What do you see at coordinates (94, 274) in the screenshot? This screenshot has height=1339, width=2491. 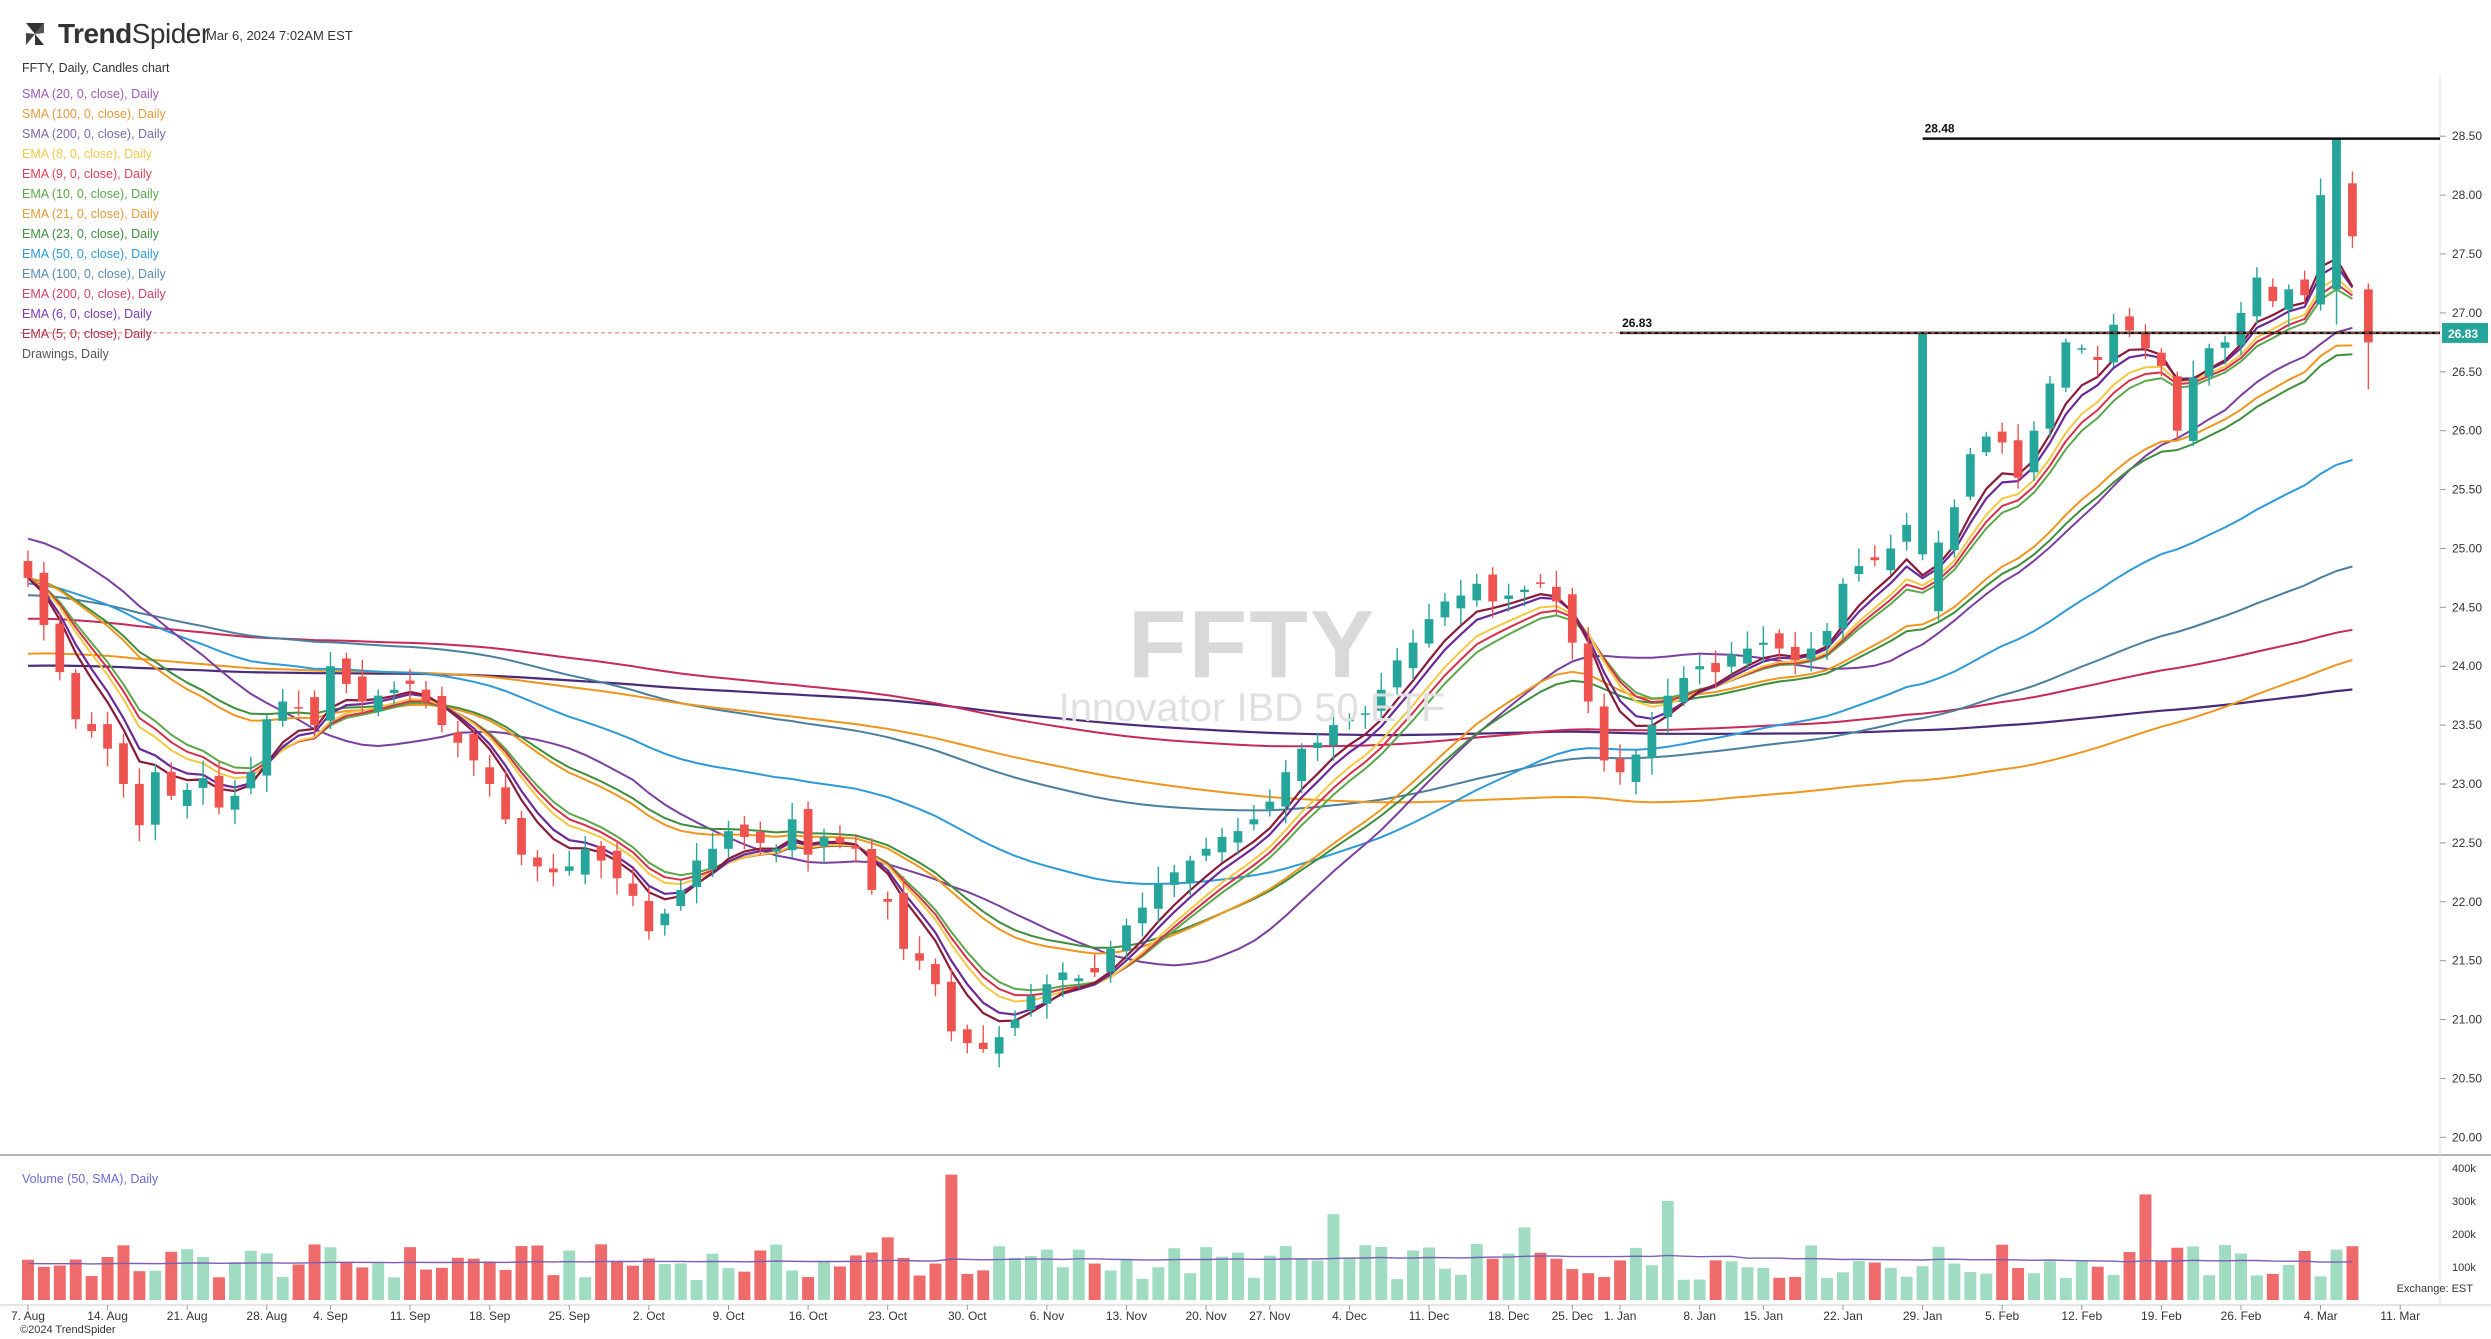 I see `legend-item: EMA (100, 0, close), Daily` at bounding box center [94, 274].